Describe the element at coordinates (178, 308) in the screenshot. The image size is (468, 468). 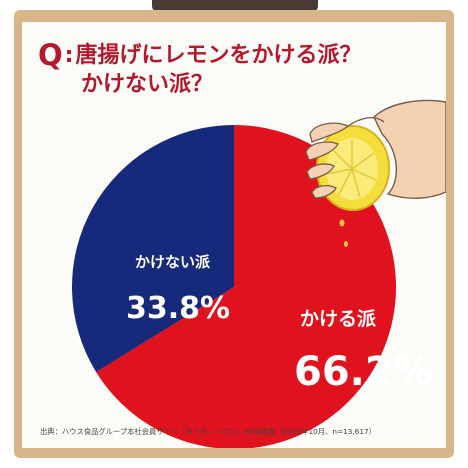
I see `slice-value-2: 33.8%` at that location.